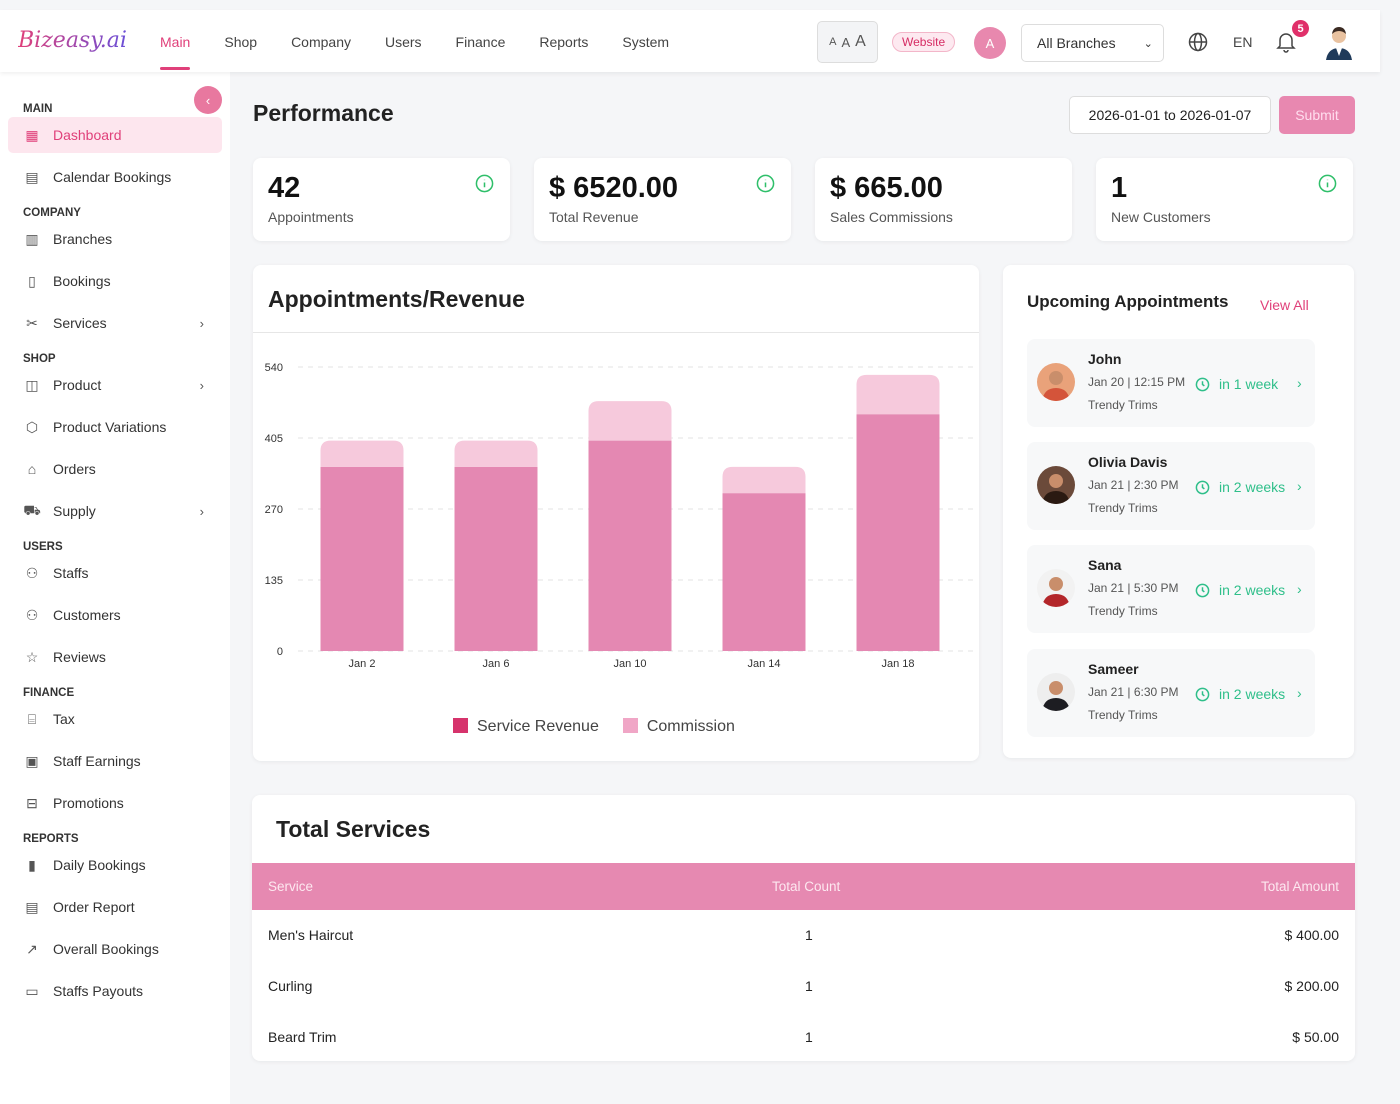 The image size is (1400, 1104). I want to click on language-select: EN, so click(1243, 42).